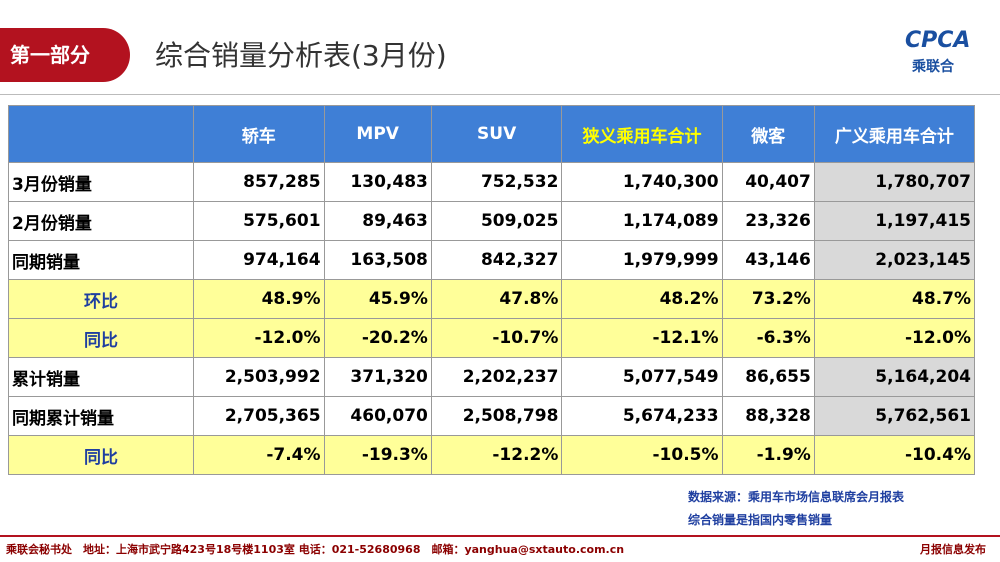 The height and width of the screenshot is (562, 1000). I want to click on logo-sub: 乘联合, so click(933, 67).